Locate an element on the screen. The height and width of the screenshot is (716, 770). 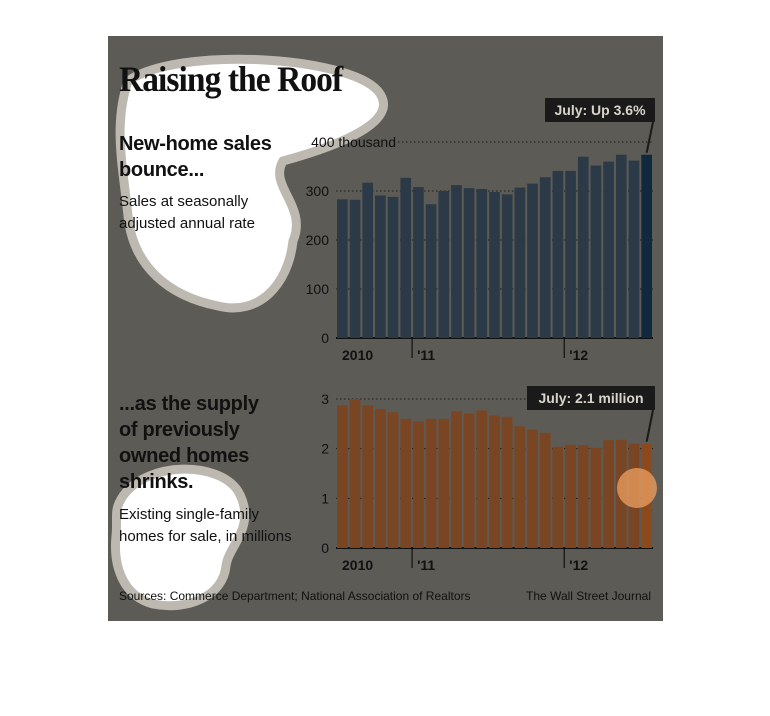
supply-ytick-label: 3 is located at coordinates (325, 399).